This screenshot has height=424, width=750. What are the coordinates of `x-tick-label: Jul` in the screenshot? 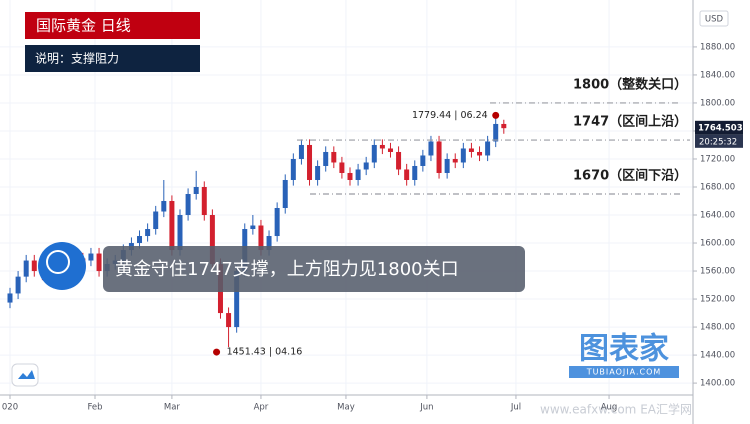 It's located at (515, 408).